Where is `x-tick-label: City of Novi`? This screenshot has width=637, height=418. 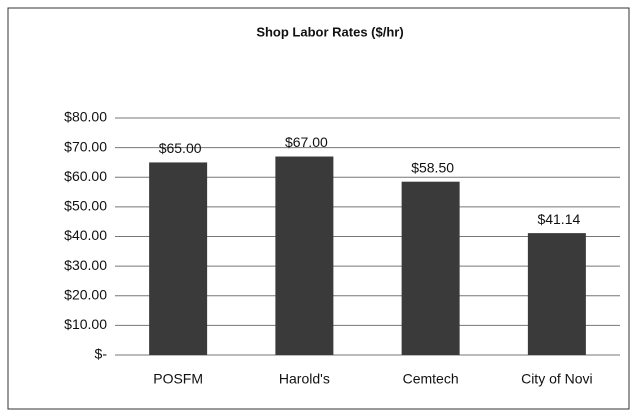
x-tick-label: City of Novi is located at coordinates (557, 379).